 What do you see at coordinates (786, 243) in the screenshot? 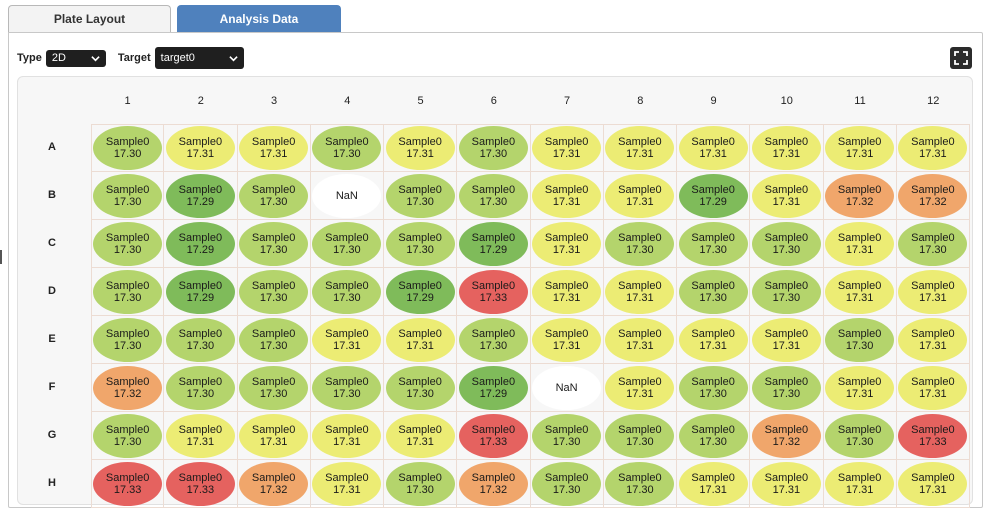
I see `well-C10: Sample0 17.30` at bounding box center [786, 243].